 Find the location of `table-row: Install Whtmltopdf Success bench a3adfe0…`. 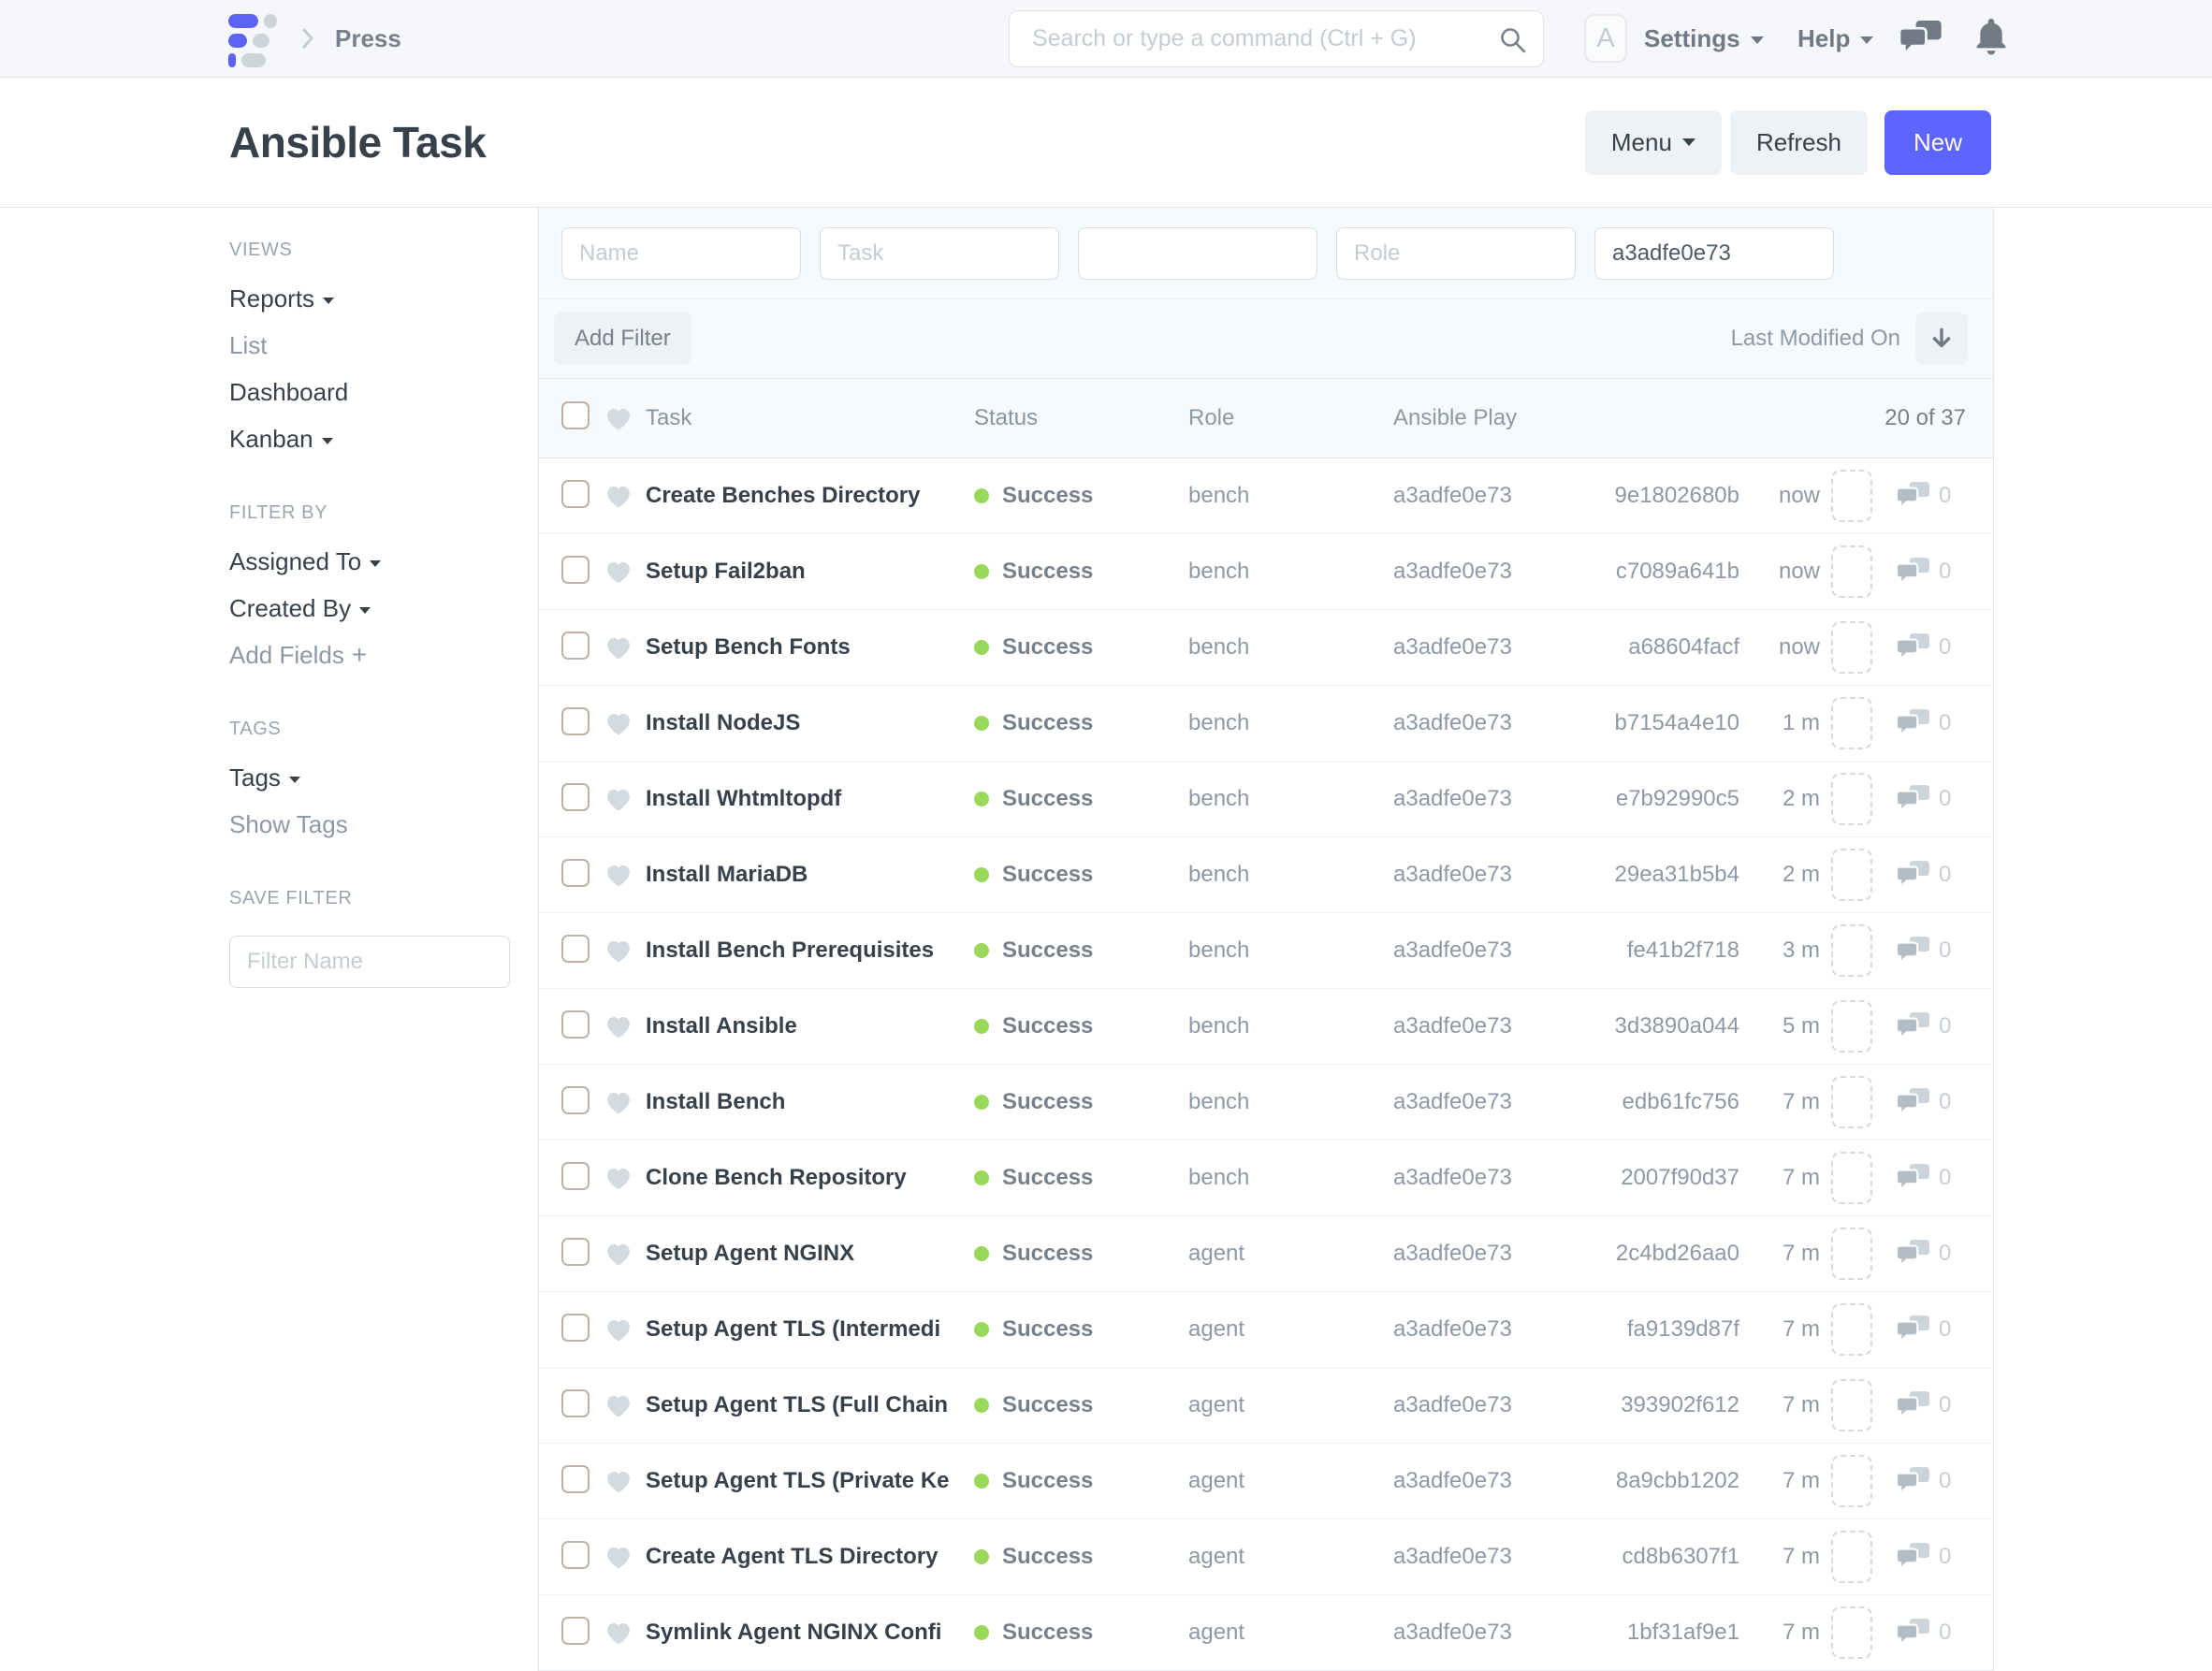

table-row: Install Whtmltopdf Success bench a3adfe0… is located at coordinates (1266, 799).